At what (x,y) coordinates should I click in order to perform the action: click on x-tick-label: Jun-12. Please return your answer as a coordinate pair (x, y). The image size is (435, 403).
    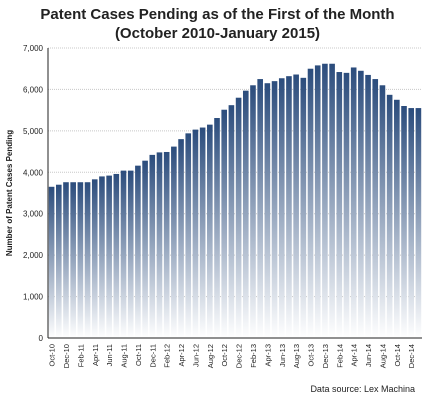
    Looking at the image, I should click on (195, 355).